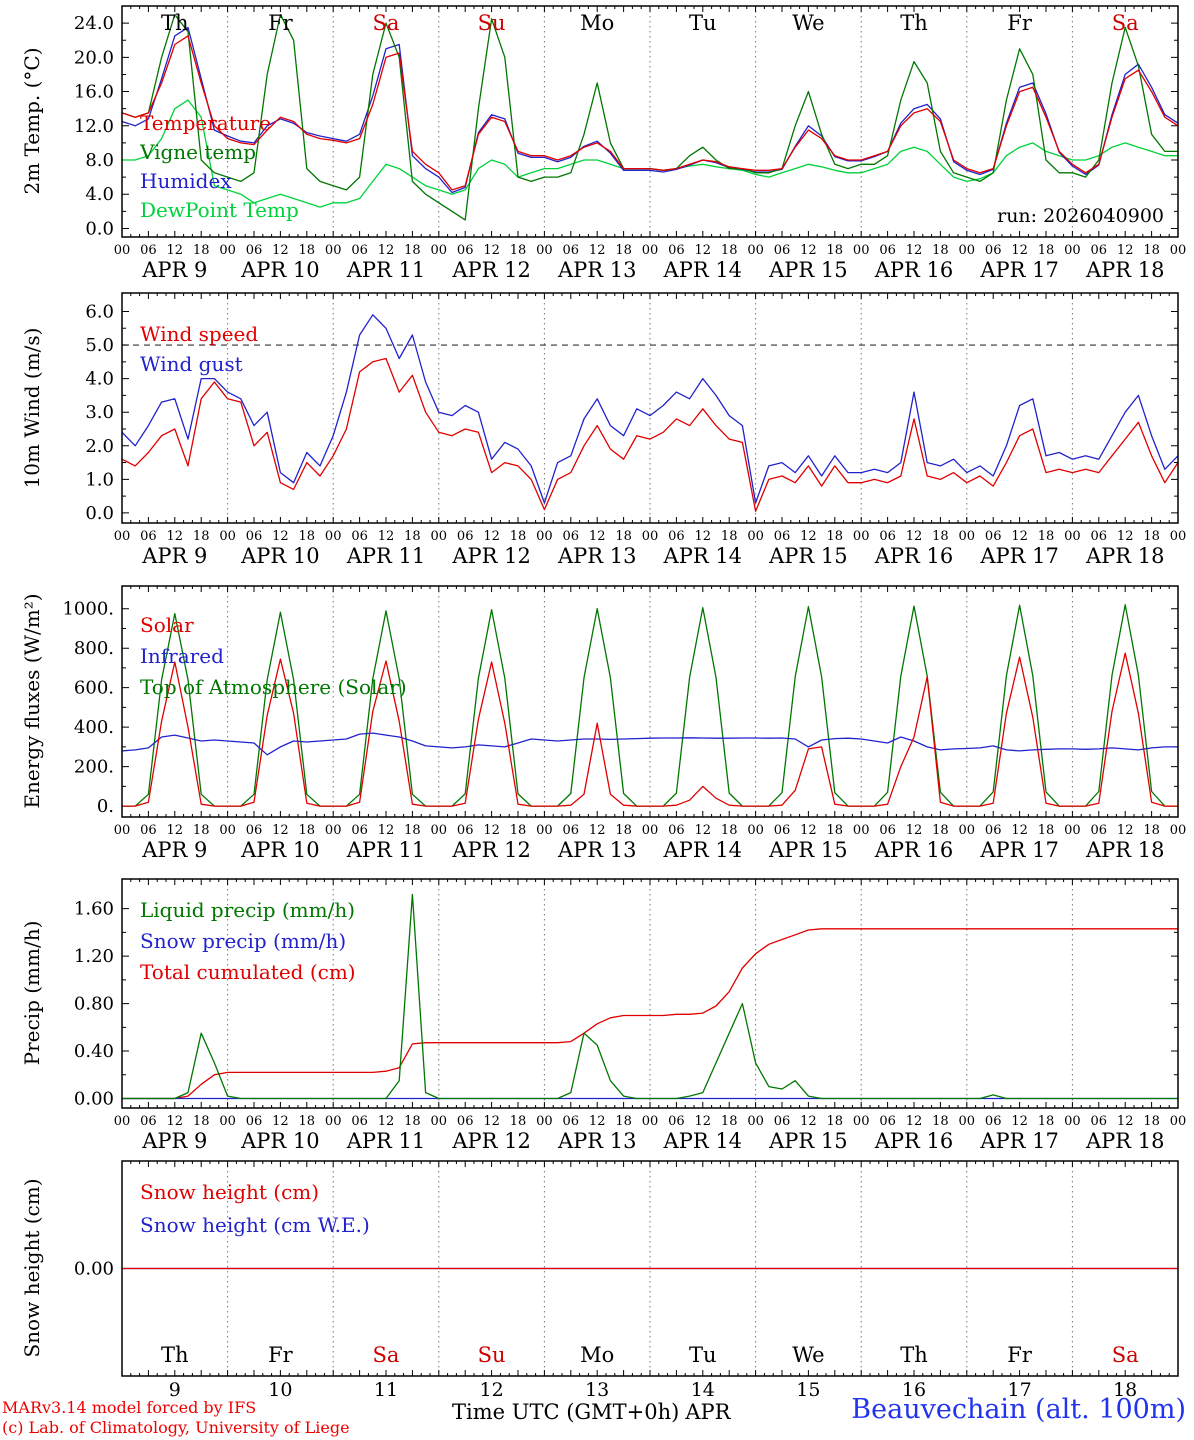 Image resolution: width=1194 pixels, height=1440 pixels. Describe the element at coordinates (650, 1014) in the screenshot. I see `series-total-cumulated-cm` at that location.